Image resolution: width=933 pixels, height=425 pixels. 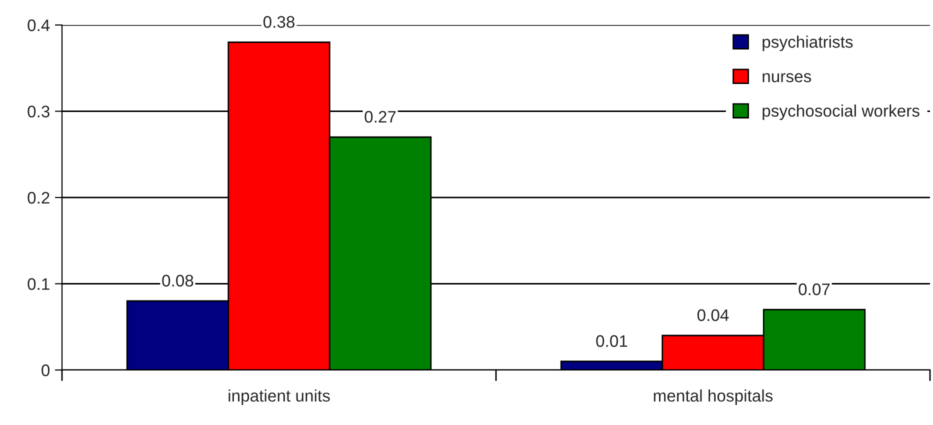 I want to click on data-label: 0.07, so click(x=814, y=289).